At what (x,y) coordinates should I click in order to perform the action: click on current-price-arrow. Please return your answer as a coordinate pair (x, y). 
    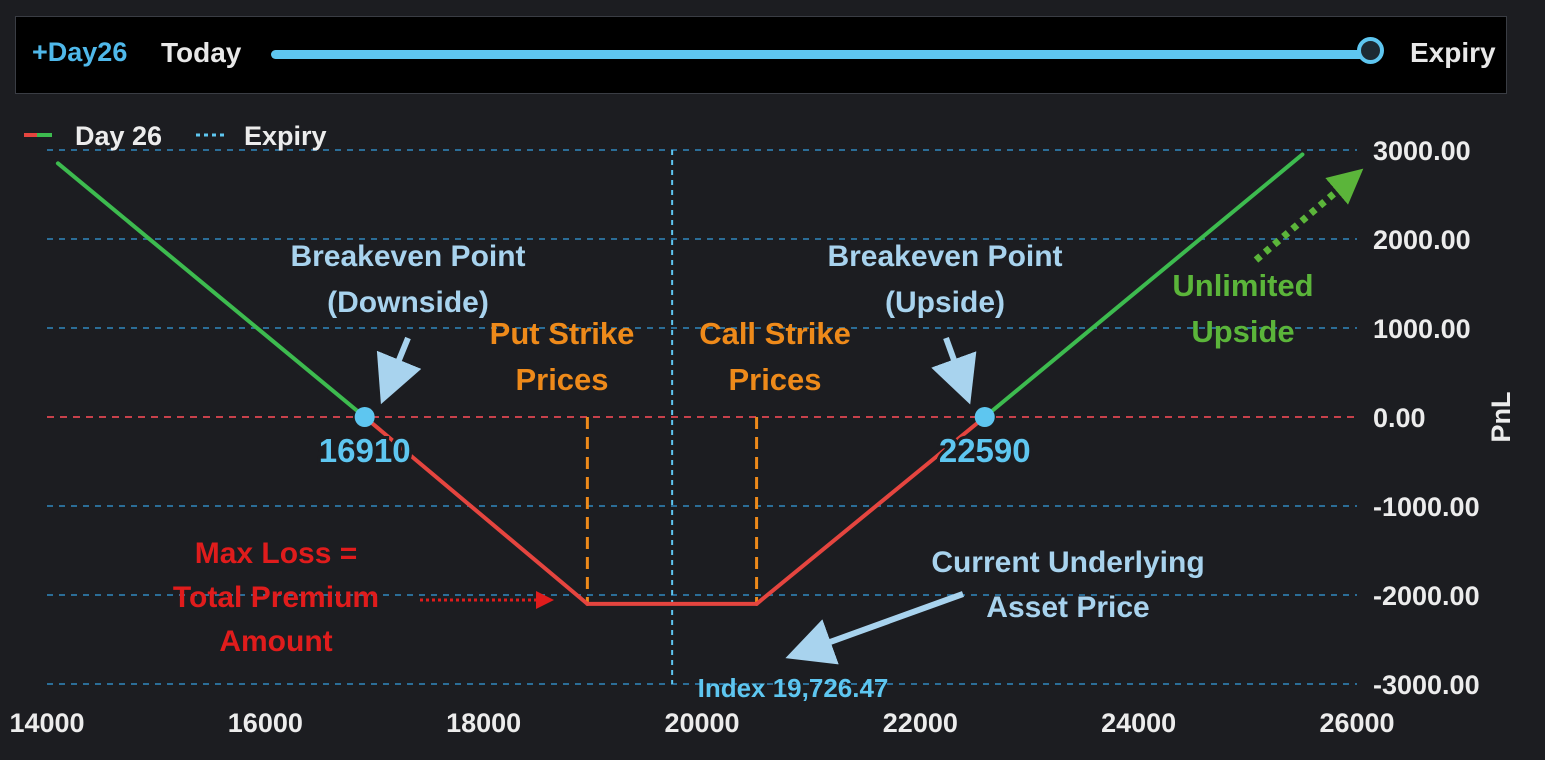
    Looking at the image, I should click on (875, 628).